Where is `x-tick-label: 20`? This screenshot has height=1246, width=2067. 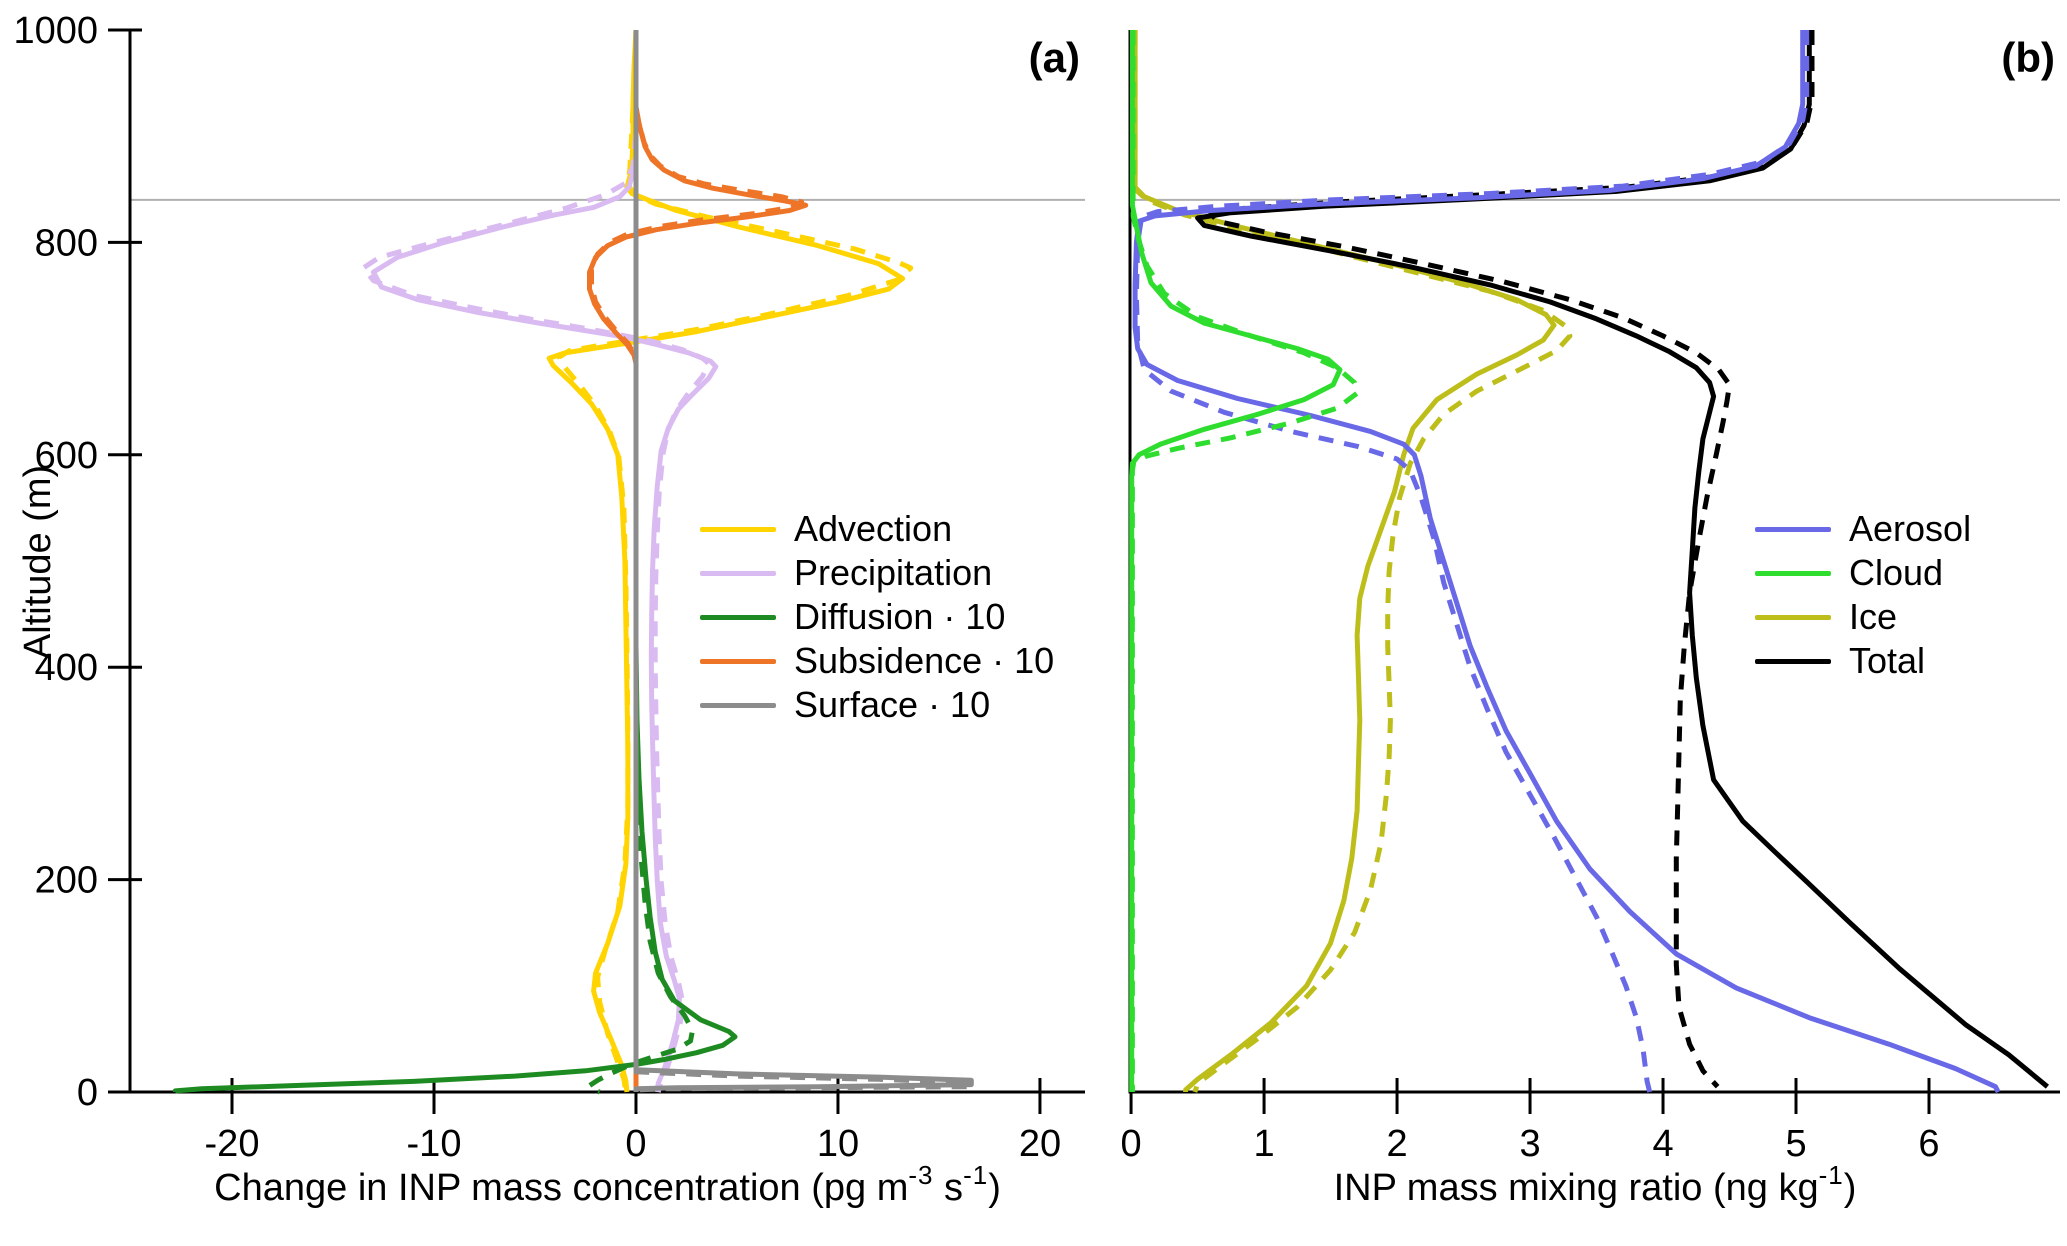
x-tick-label: 20 is located at coordinates (1040, 1144).